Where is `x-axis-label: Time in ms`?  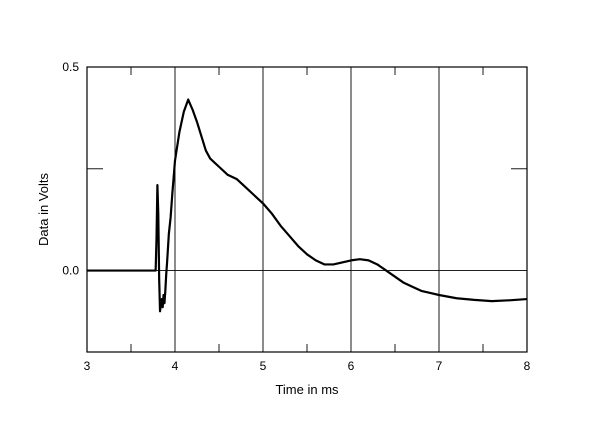
x-axis-label: Time in ms is located at coordinates (307, 389).